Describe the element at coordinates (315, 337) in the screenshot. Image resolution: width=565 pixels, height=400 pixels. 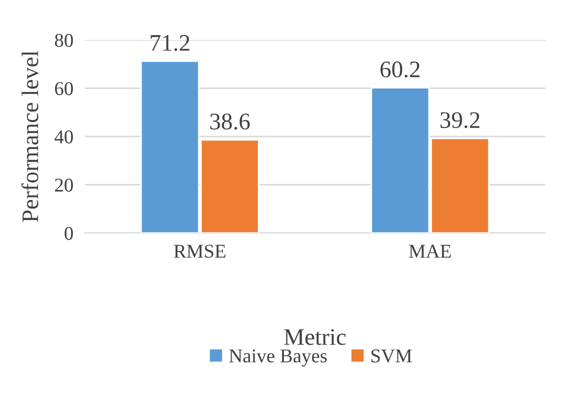
I see `x-axis-title: Metric` at that location.